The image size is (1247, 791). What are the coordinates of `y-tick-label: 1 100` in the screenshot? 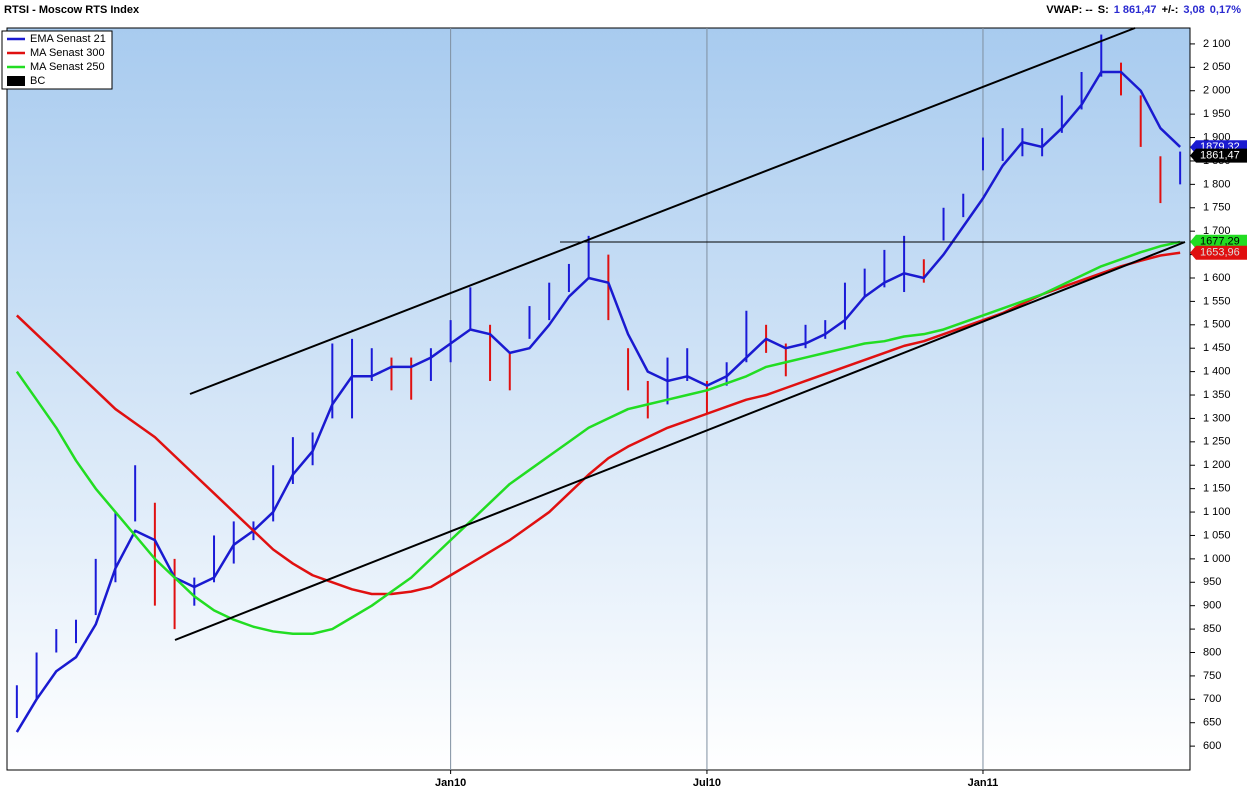 It's located at (1217, 512).